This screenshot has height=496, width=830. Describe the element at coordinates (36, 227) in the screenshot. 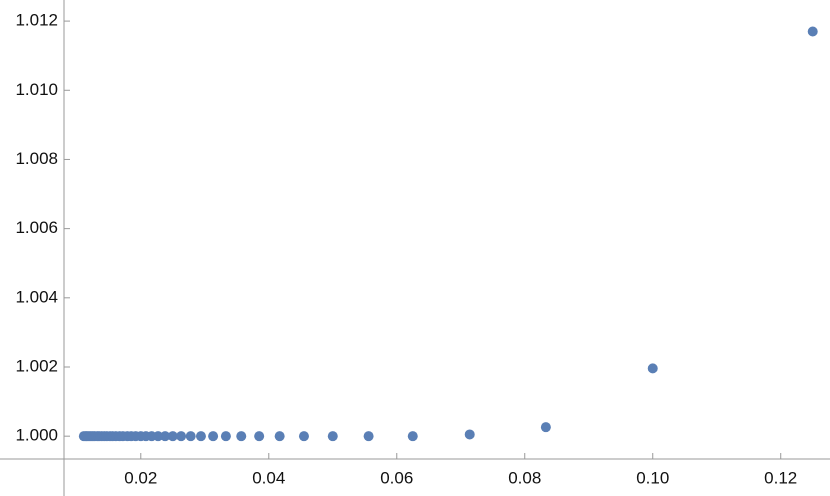

I see `y-tick-label: 1.006` at that location.